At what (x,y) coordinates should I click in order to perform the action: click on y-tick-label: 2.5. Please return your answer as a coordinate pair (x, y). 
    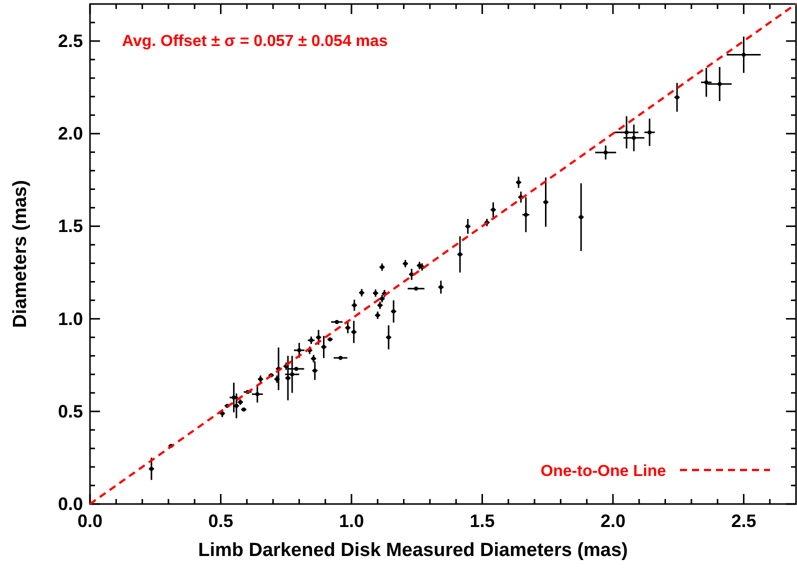
    Looking at the image, I should click on (70, 41).